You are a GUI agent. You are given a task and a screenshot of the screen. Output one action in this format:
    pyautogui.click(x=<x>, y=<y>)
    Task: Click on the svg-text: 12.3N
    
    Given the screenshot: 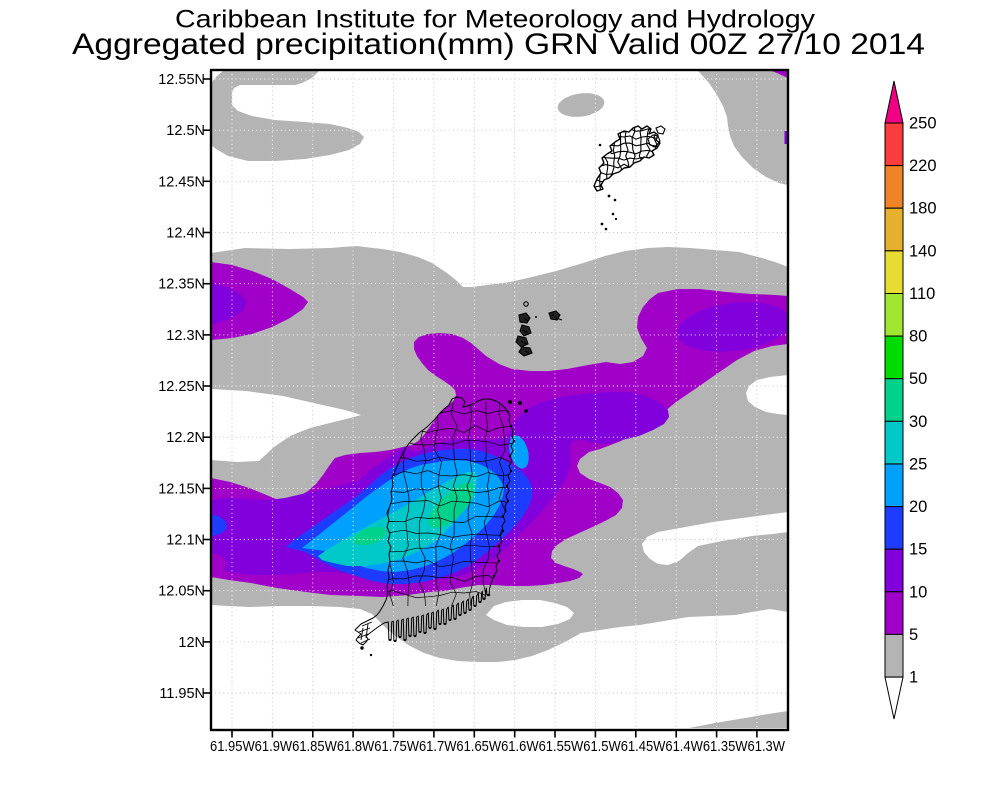 What is the action you would take?
    pyautogui.click(x=185, y=336)
    